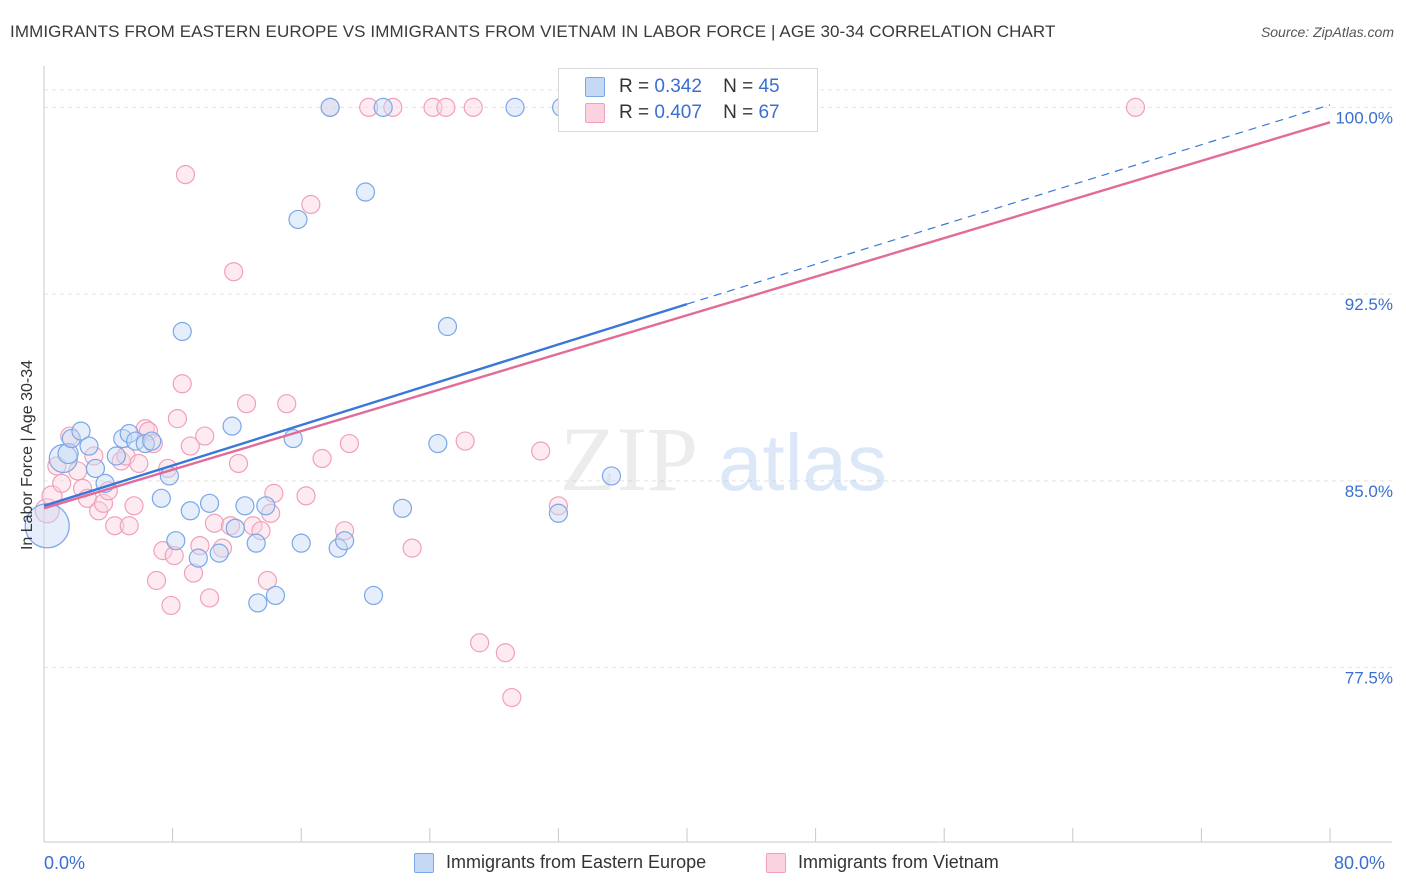 The width and height of the screenshot is (1406, 892). I want to click on correlation-legend: R = 0.342 N = 45 R = 0.407 N = 67, so click(688, 100).